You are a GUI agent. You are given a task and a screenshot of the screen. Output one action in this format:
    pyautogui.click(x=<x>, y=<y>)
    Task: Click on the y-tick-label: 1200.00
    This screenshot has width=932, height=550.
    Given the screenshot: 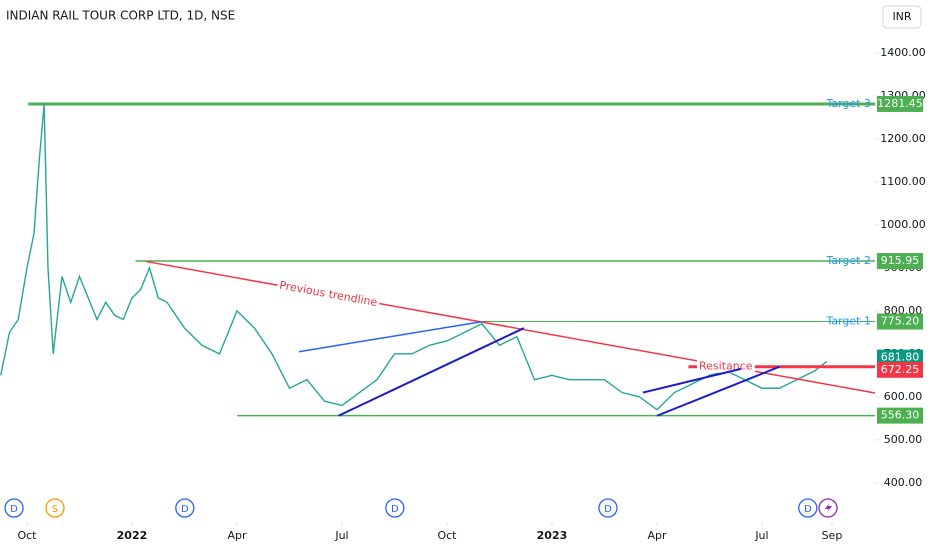 What is the action you would take?
    pyautogui.click(x=903, y=138)
    